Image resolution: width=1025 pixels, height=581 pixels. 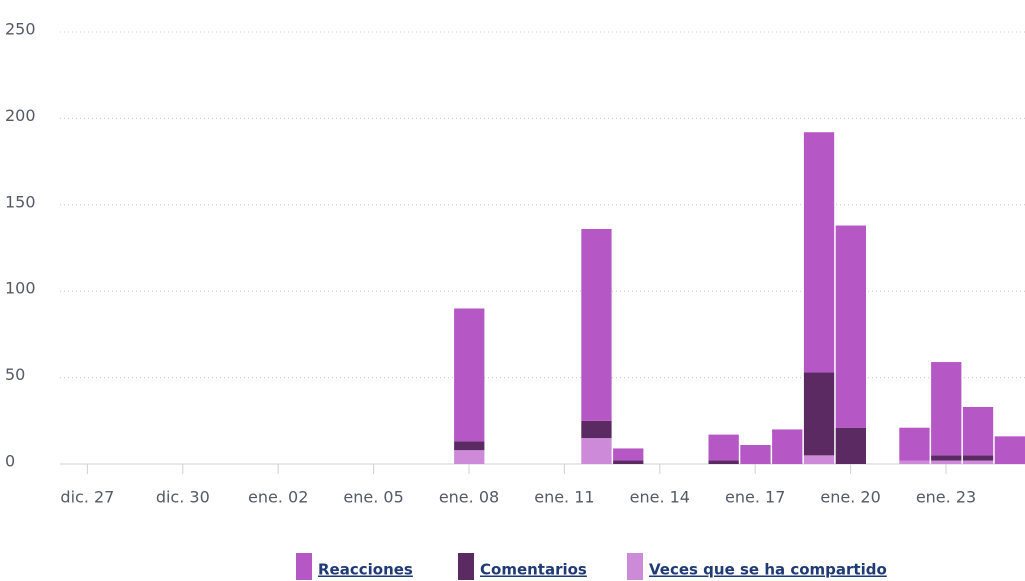 I want to click on y-tick-label: 100, so click(x=20, y=288).